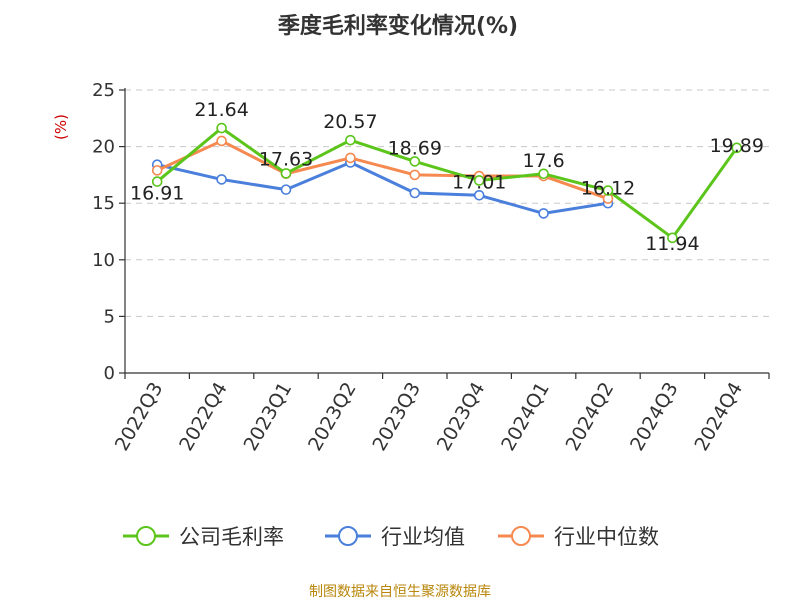 This screenshot has width=800, height=600. What do you see at coordinates (139, 417) in the screenshot?
I see `x-tick-label: 2022Q3` at bounding box center [139, 417].